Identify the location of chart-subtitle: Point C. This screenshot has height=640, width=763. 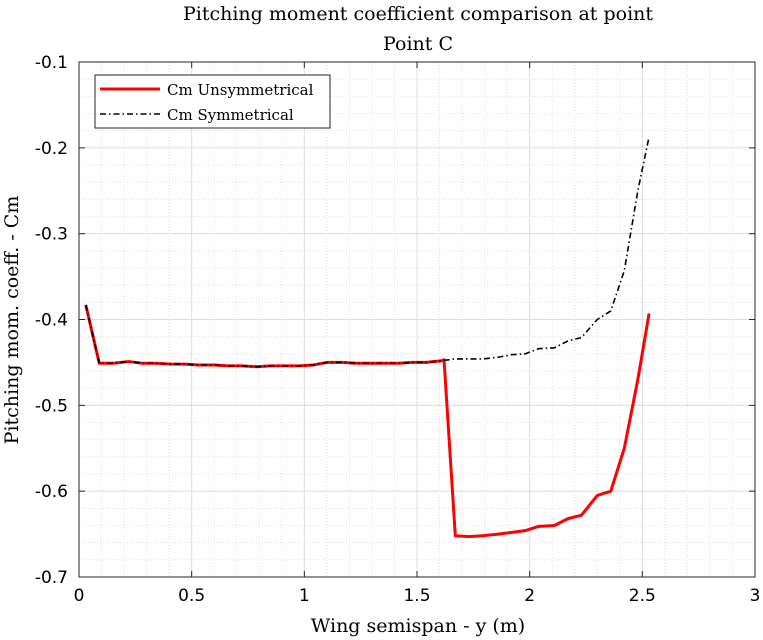
(418, 44).